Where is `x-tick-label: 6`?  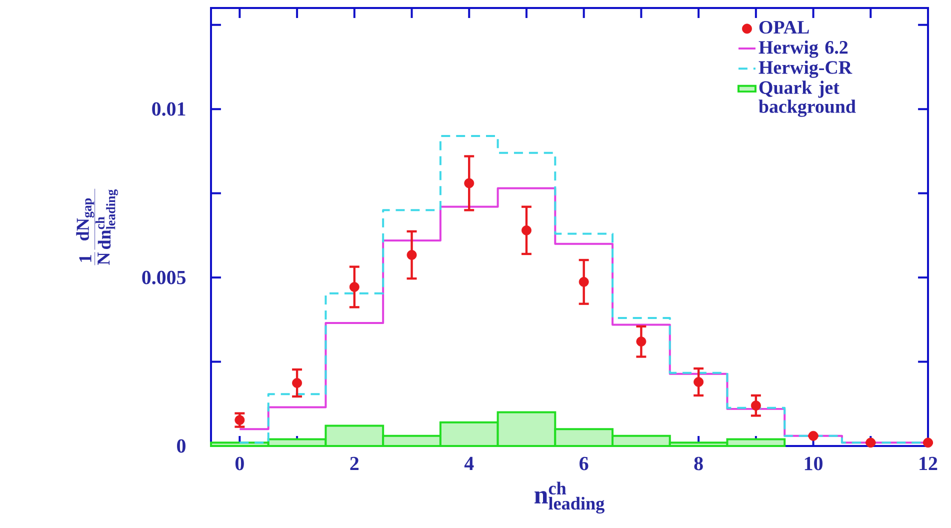 x-tick-label: 6 is located at coordinates (584, 463).